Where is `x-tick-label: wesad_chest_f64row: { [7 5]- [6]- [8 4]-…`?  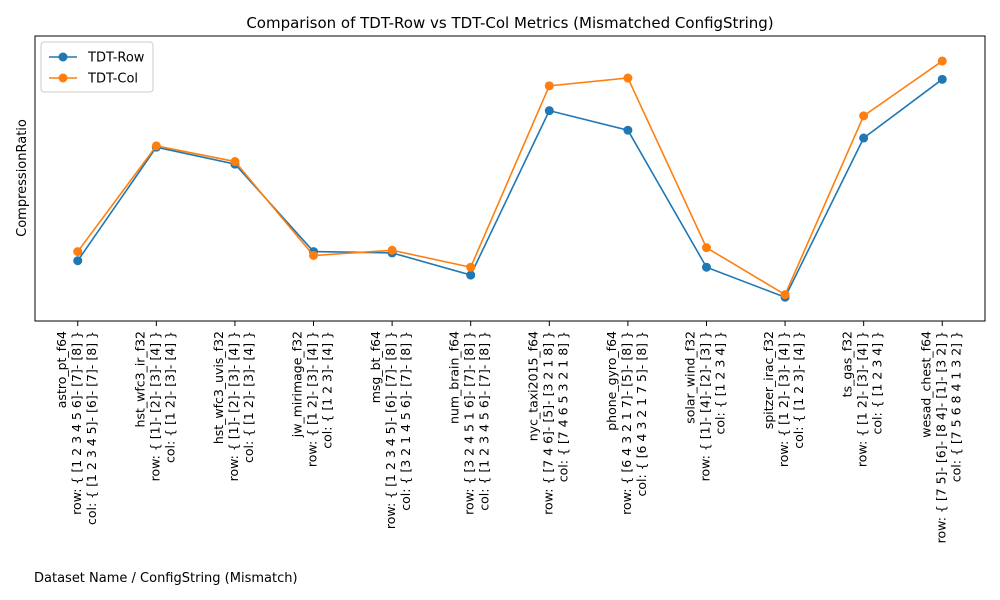
x-tick-label: wesad_chest_f64row: { [7 5]- [6]- [8 4]-… is located at coordinates (940, 437).